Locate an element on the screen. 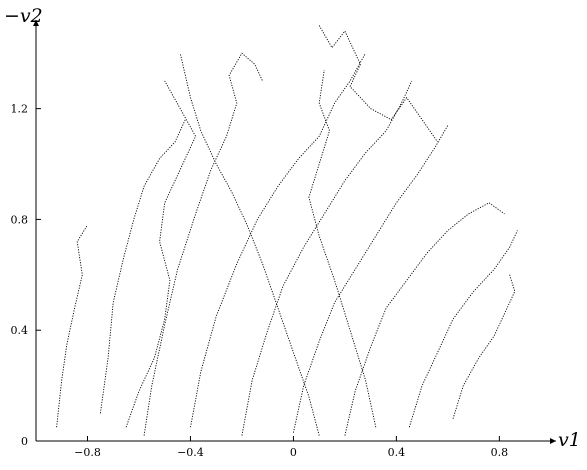 Image resolution: width=587 pixels, height=470 pixels. x-tick-label: −0.4 is located at coordinates (190, 452).